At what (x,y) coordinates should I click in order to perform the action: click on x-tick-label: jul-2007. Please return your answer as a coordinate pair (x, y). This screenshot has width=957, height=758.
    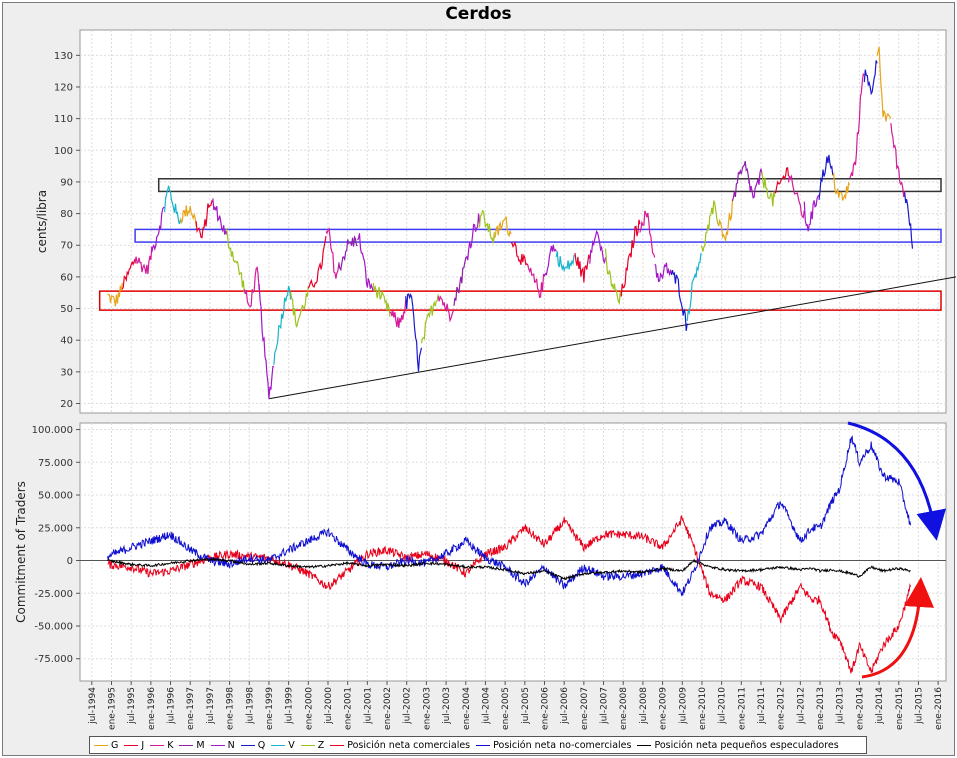
    Looking at the image, I should click on (605, 706).